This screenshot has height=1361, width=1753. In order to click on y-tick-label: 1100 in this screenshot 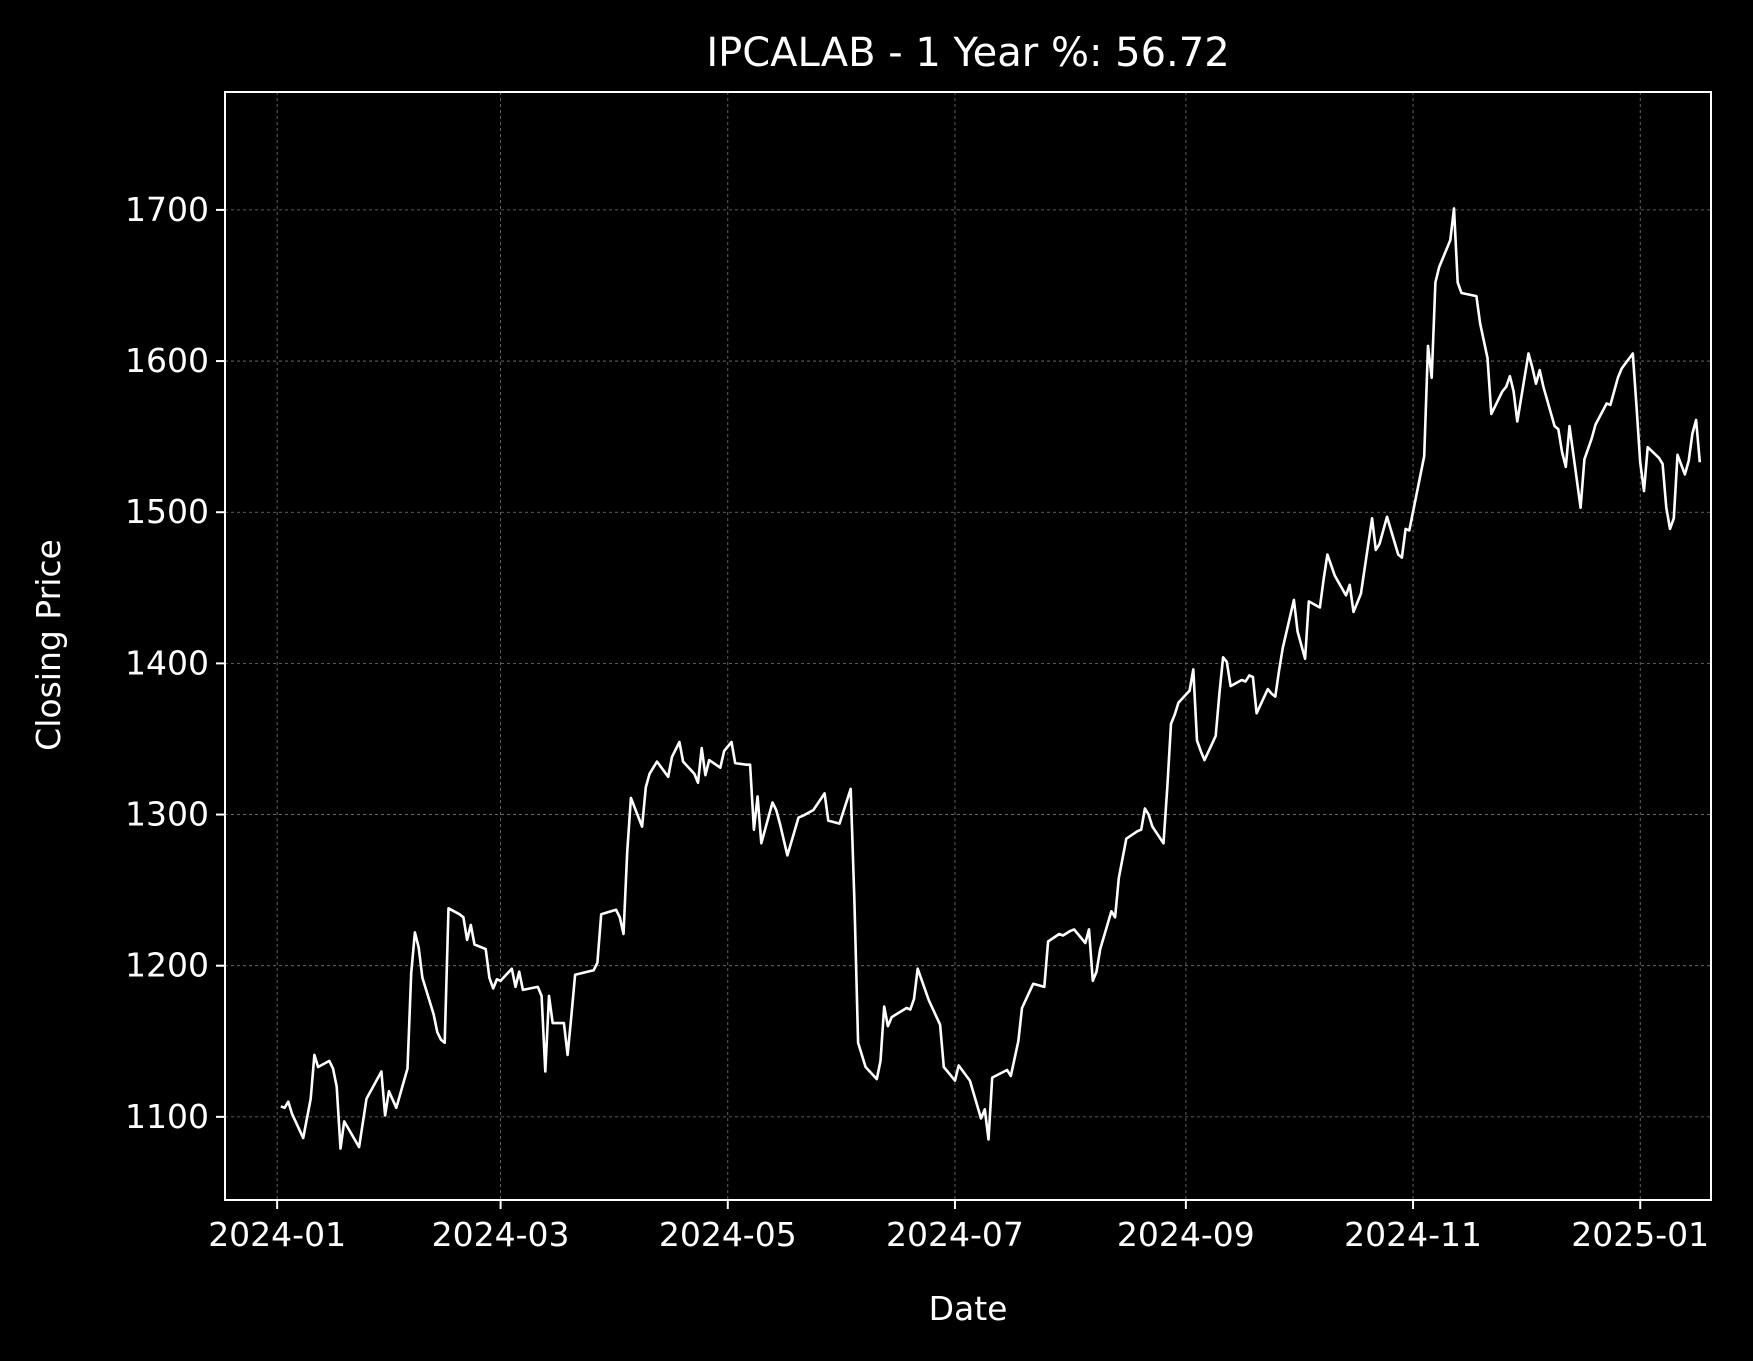, I will do `click(167, 1116)`.